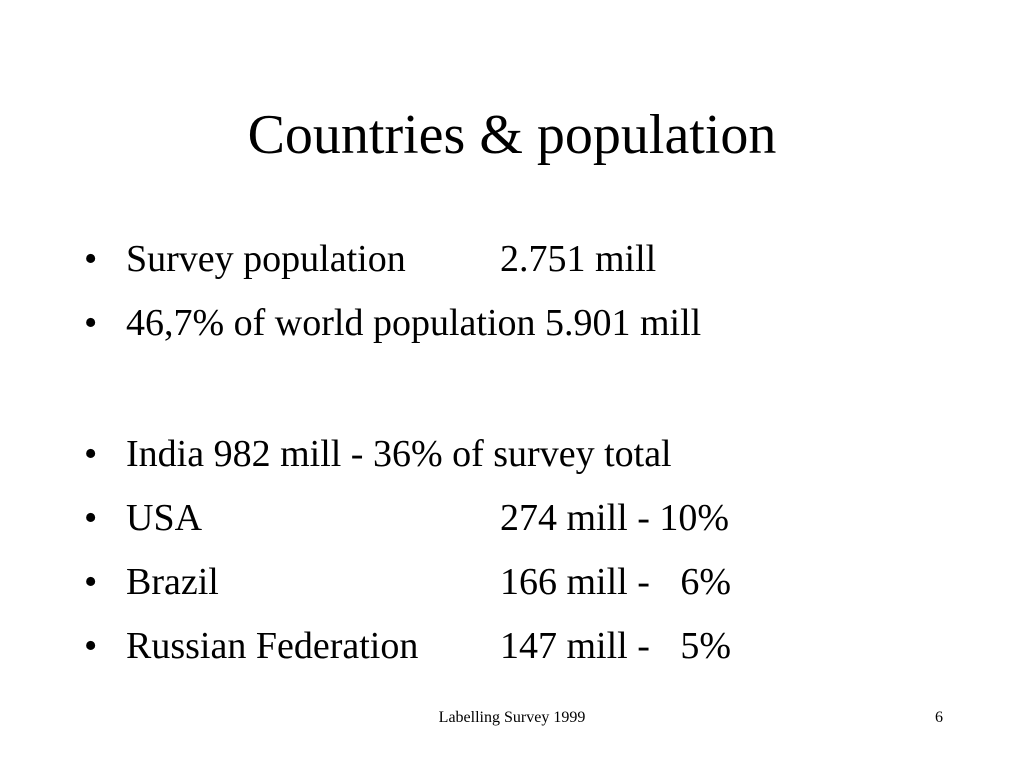  What do you see at coordinates (694, 518) in the screenshot?
I see `bullet-value-percent: 10%` at bounding box center [694, 518].